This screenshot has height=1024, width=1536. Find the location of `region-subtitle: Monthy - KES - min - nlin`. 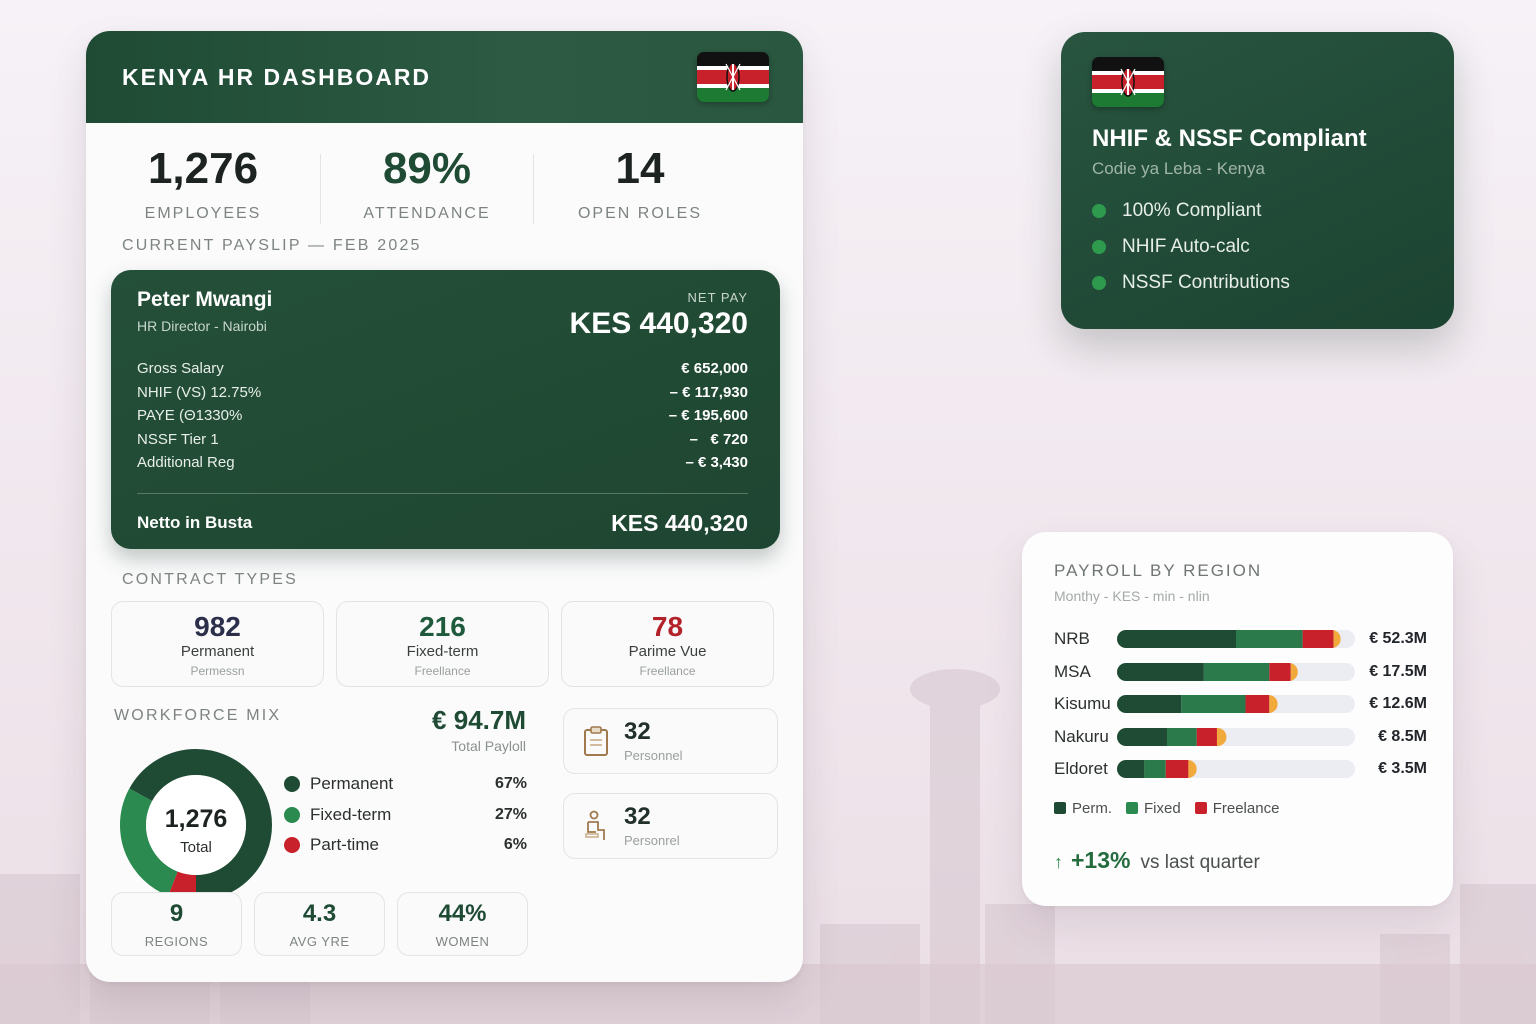

region-subtitle: Monthy - KES - min - nlin is located at coordinates (1132, 596).